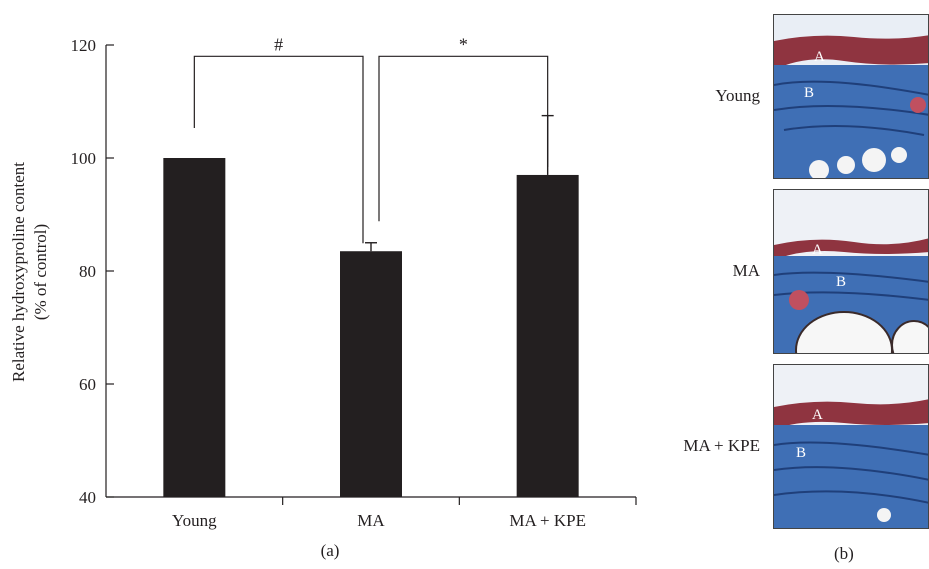  I want to click on panel-a-label: (a), so click(330, 550).